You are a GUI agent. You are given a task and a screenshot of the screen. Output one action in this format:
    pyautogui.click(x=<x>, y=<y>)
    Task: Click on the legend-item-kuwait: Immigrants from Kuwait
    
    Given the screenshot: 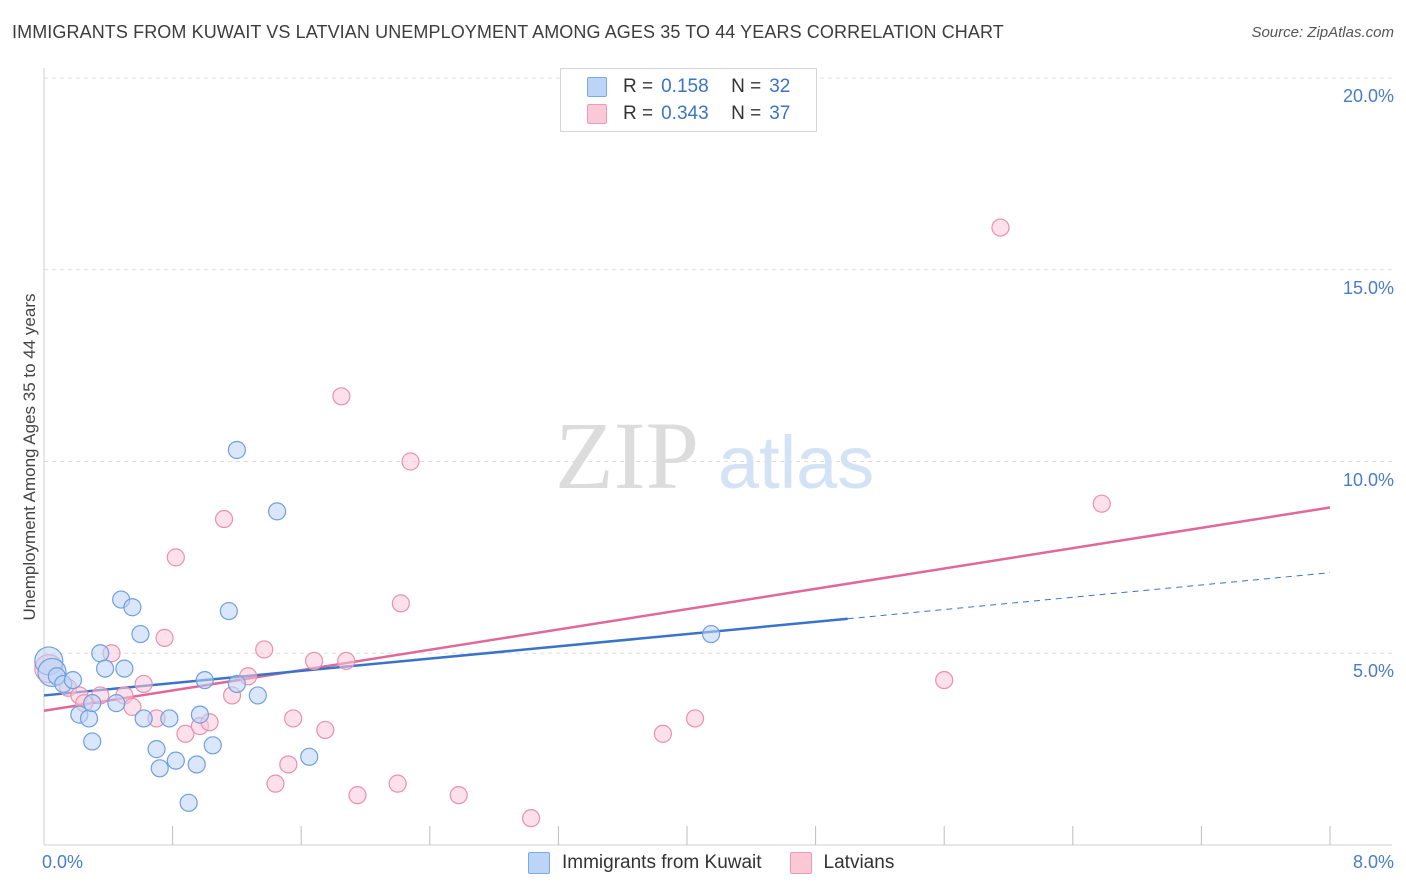 What is the action you would take?
    pyautogui.click(x=645, y=863)
    